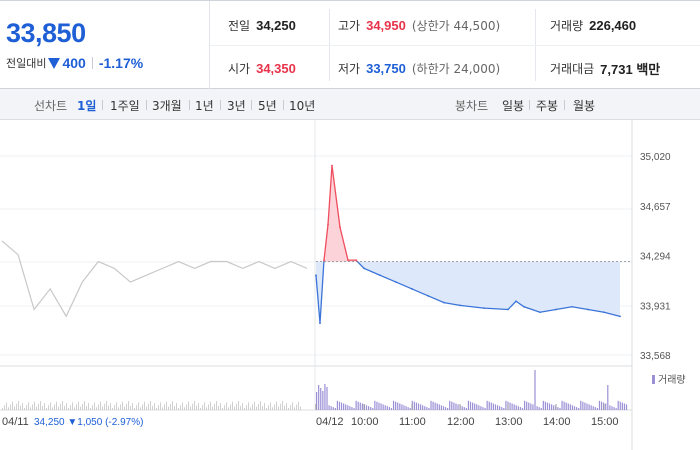 This screenshot has width=700, height=450. Describe the element at coordinates (349, 68) in the screenshot. I see `stat-label: 저가` at that location.